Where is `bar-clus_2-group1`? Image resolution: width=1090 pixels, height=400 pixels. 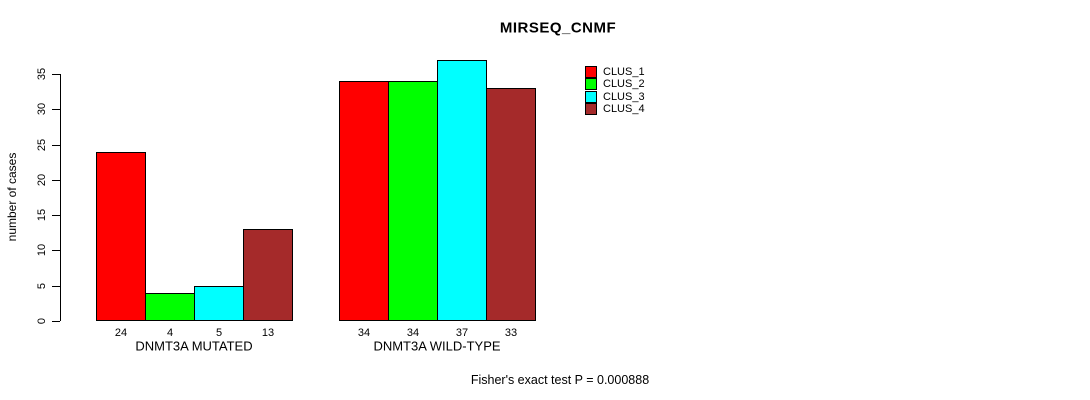
bar-clus_2-group1 is located at coordinates (170, 306).